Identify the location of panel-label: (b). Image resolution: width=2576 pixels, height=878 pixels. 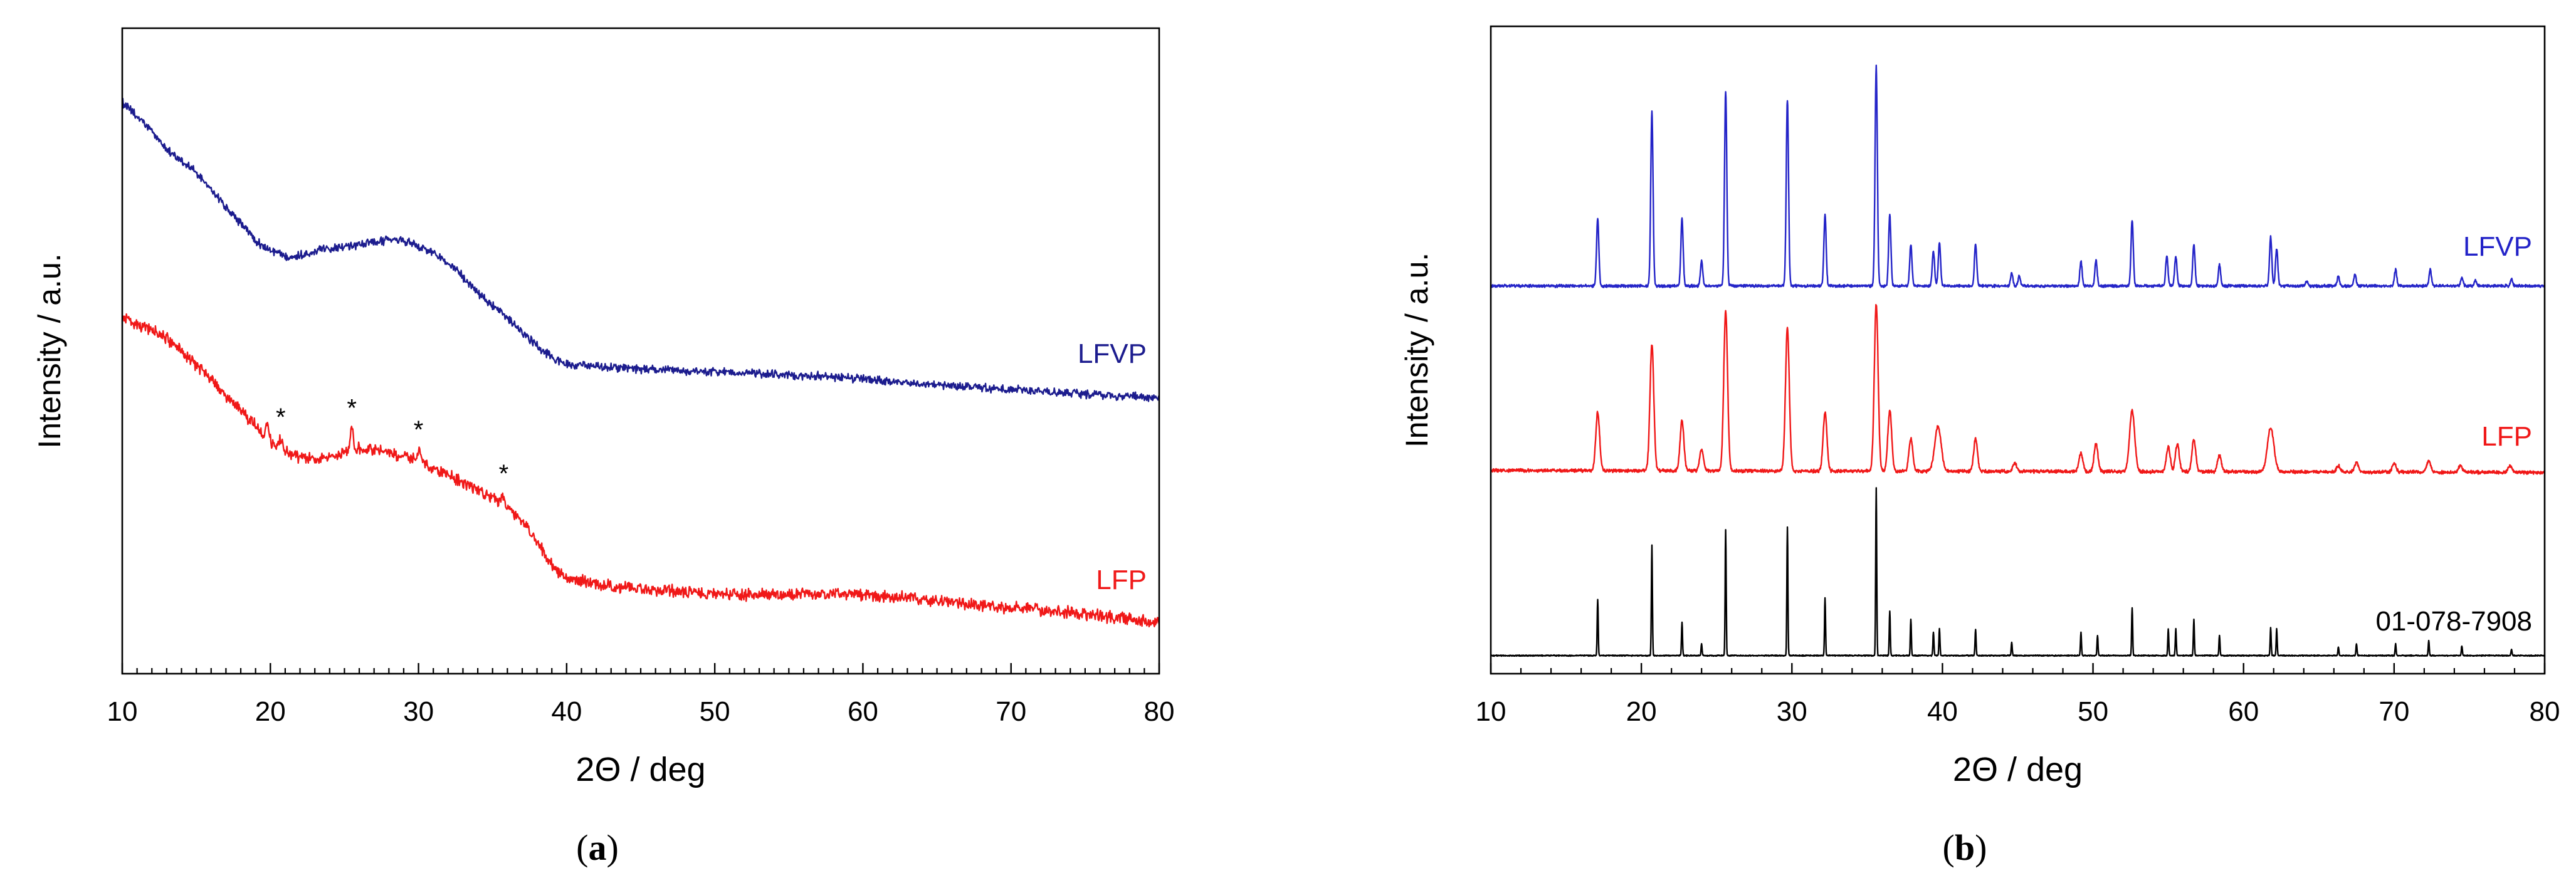
(1965, 848).